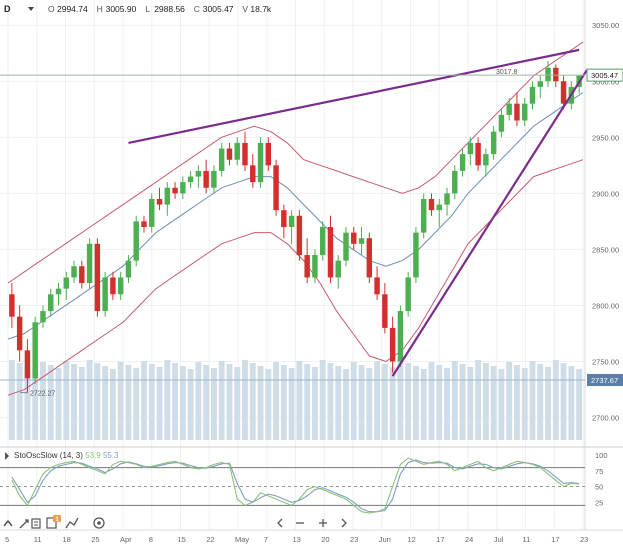  What do you see at coordinates (175, 522) in the screenshot?
I see `chart-toolbar: 1` at bounding box center [175, 522].